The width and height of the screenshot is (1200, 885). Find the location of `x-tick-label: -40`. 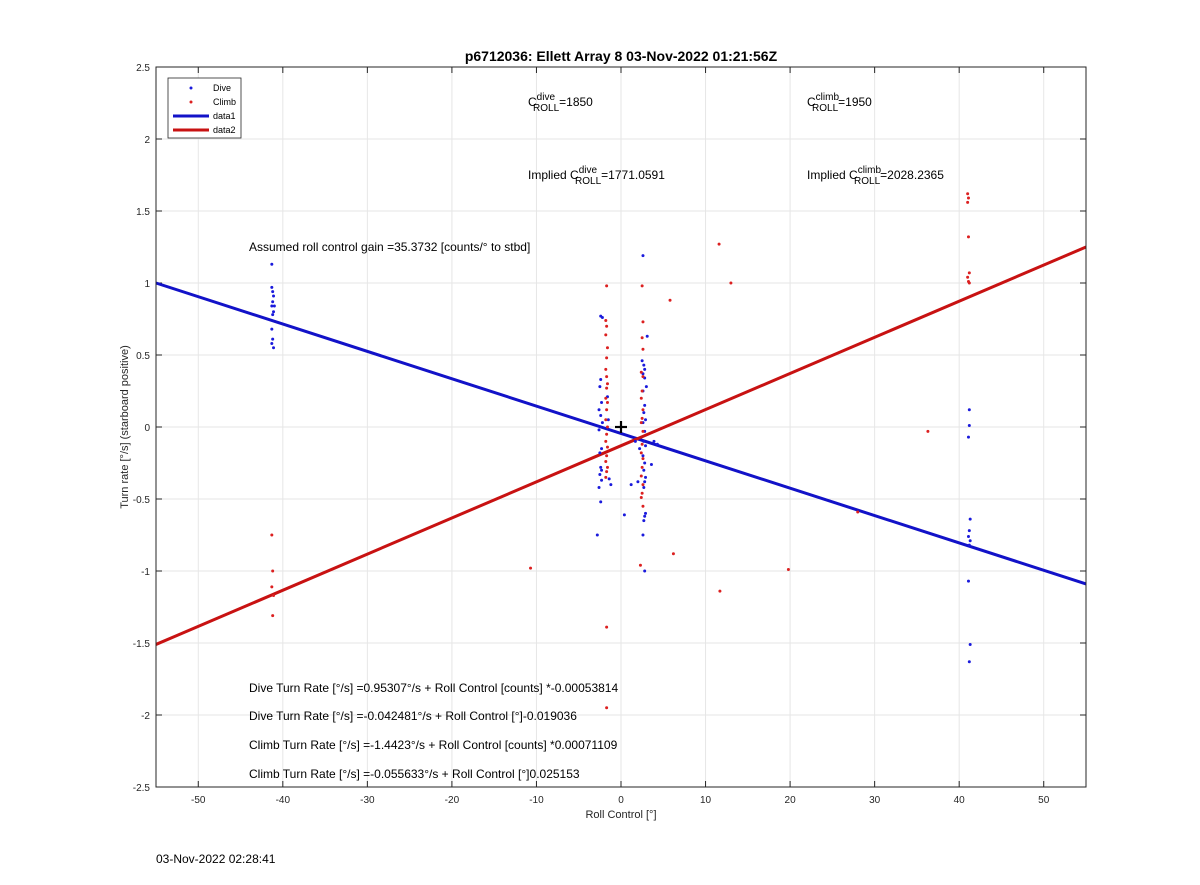

x-tick-label: -40 is located at coordinates (283, 800).